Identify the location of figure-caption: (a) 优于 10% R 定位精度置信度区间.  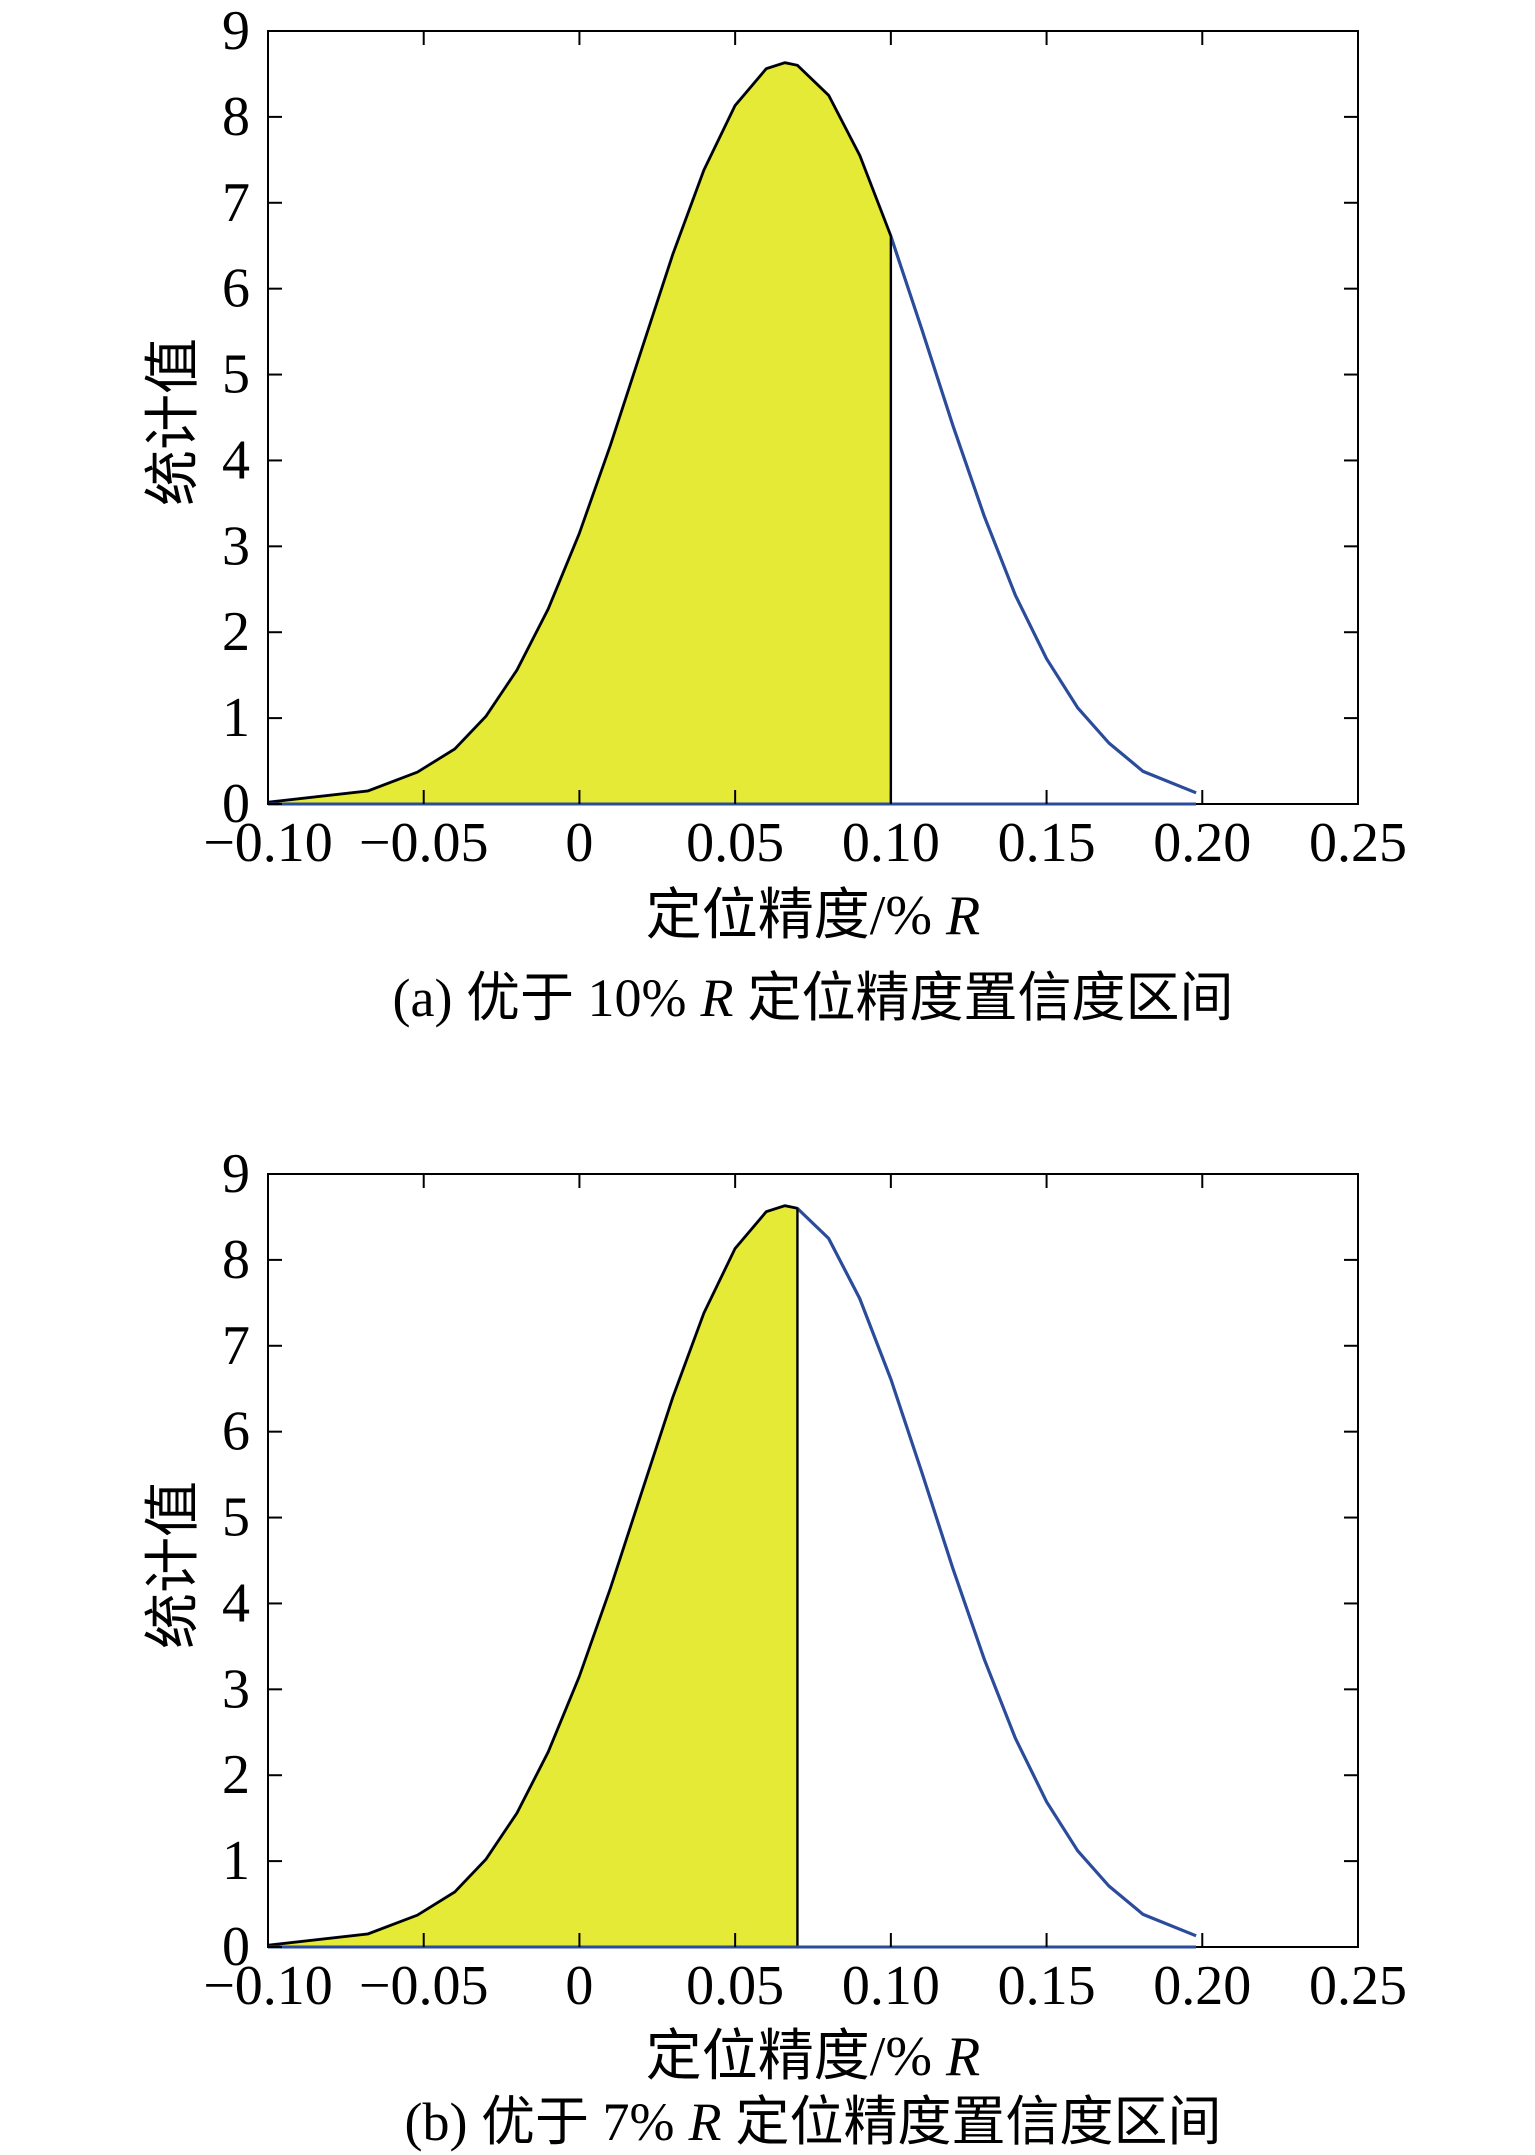
(813, 998).